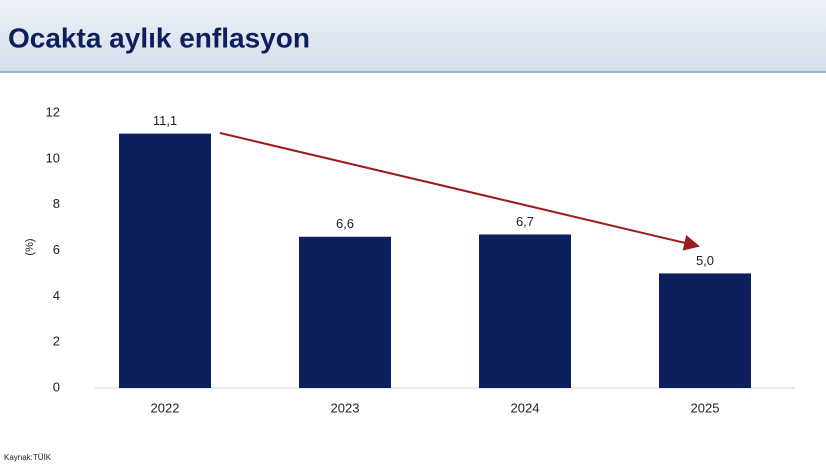  Describe the element at coordinates (525, 407) in the screenshot. I see `x-tick-label: 2024` at that location.